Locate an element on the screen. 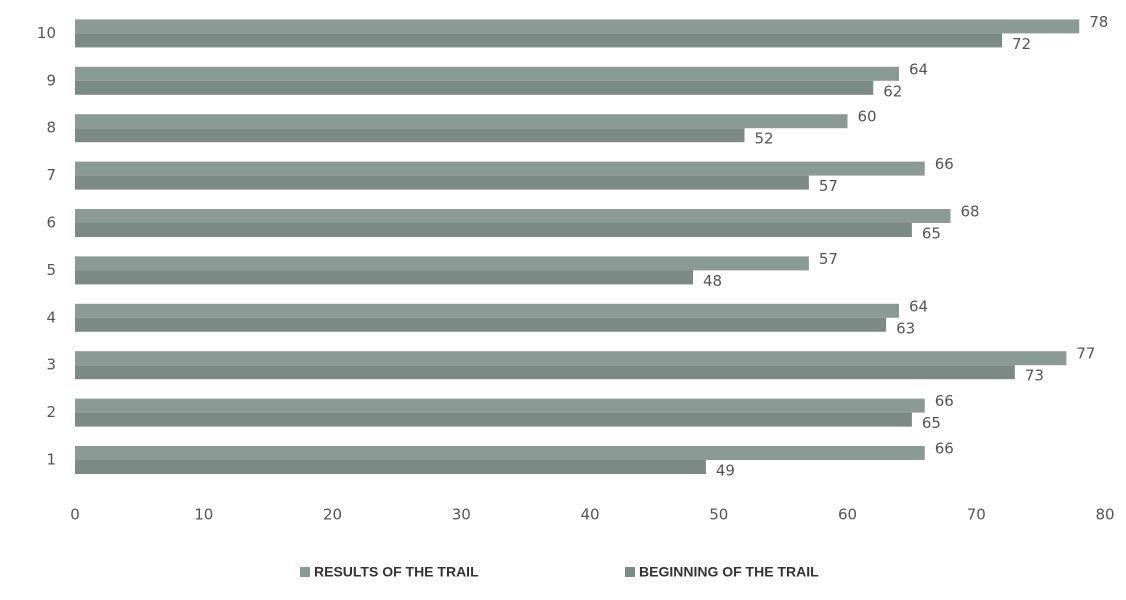 Image resolution: width=1126 pixels, height=600 pixels. x-tick-label: 0 is located at coordinates (75, 515).